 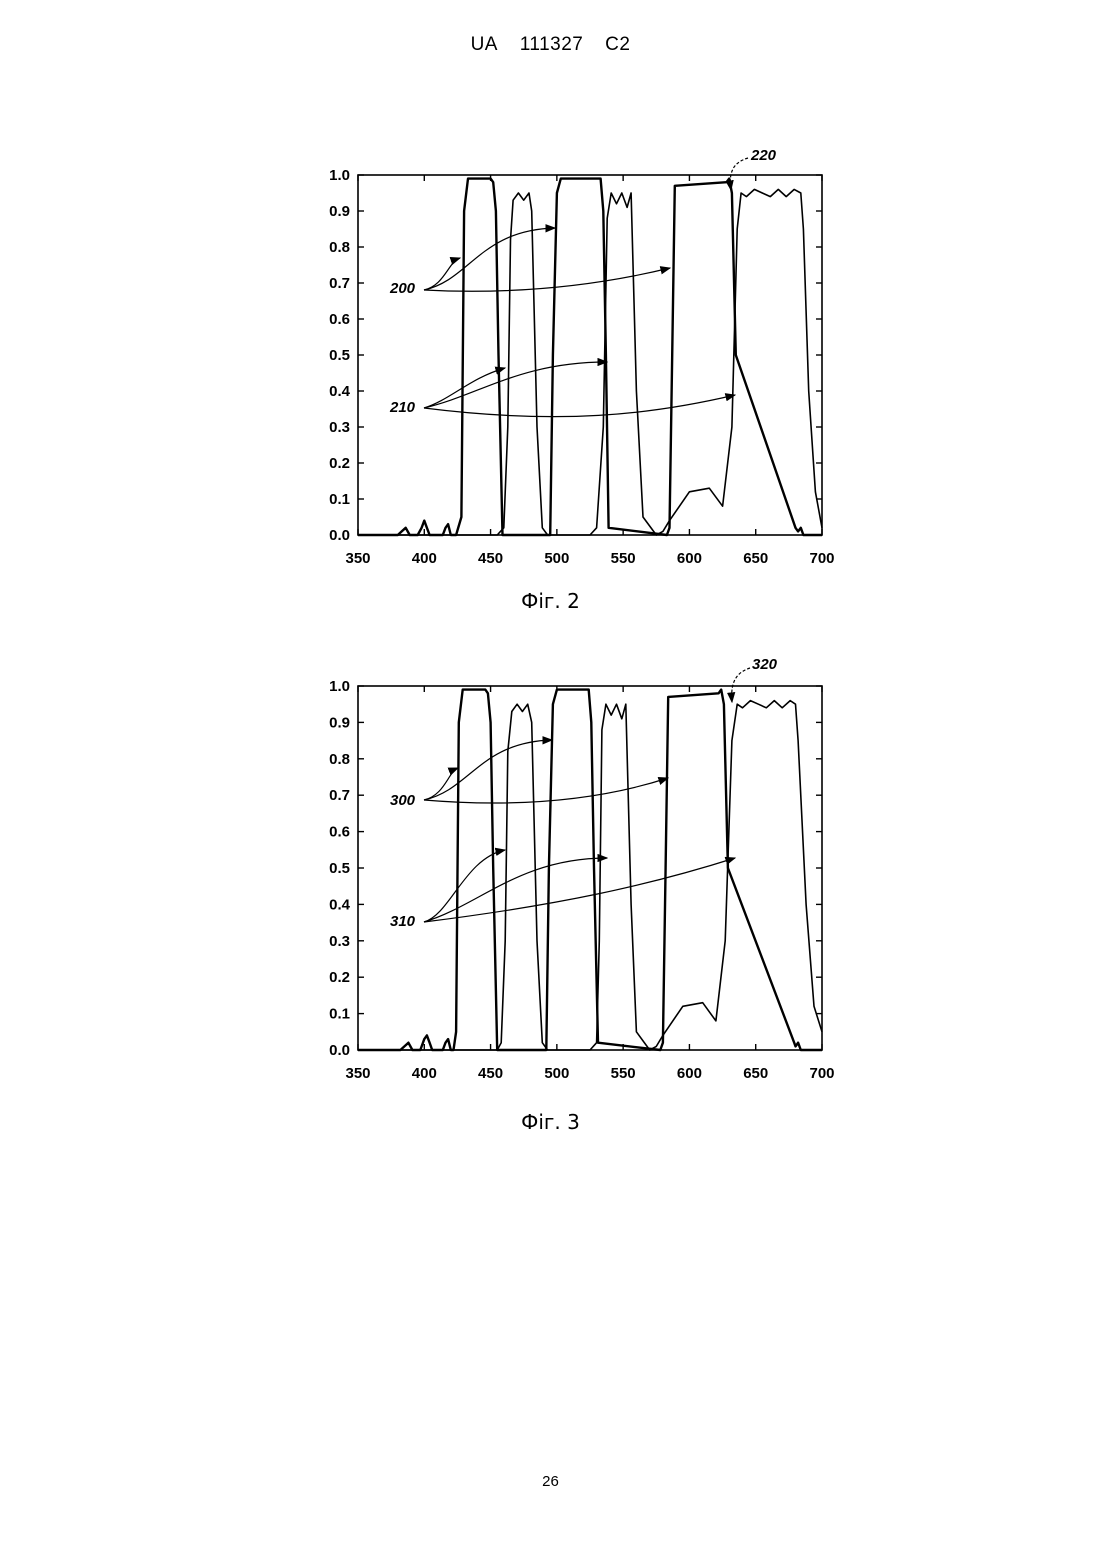 What do you see at coordinates (584, 793) in the screenshot?
I see `annotations: 300 310 320` at bounding box center [584, 793].